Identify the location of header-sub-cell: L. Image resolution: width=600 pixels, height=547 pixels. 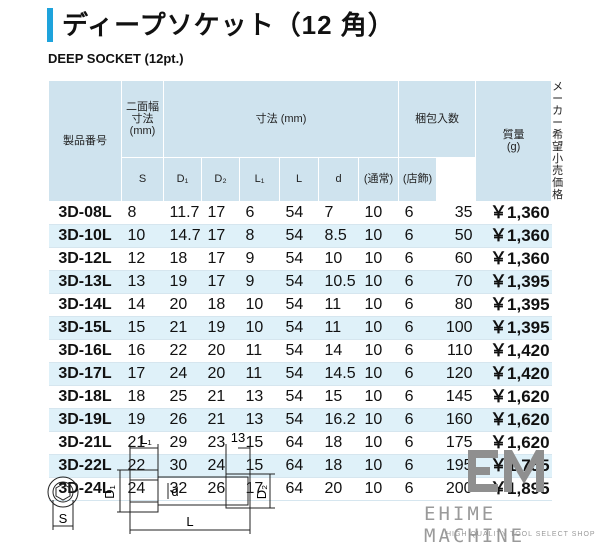
(299, 179).